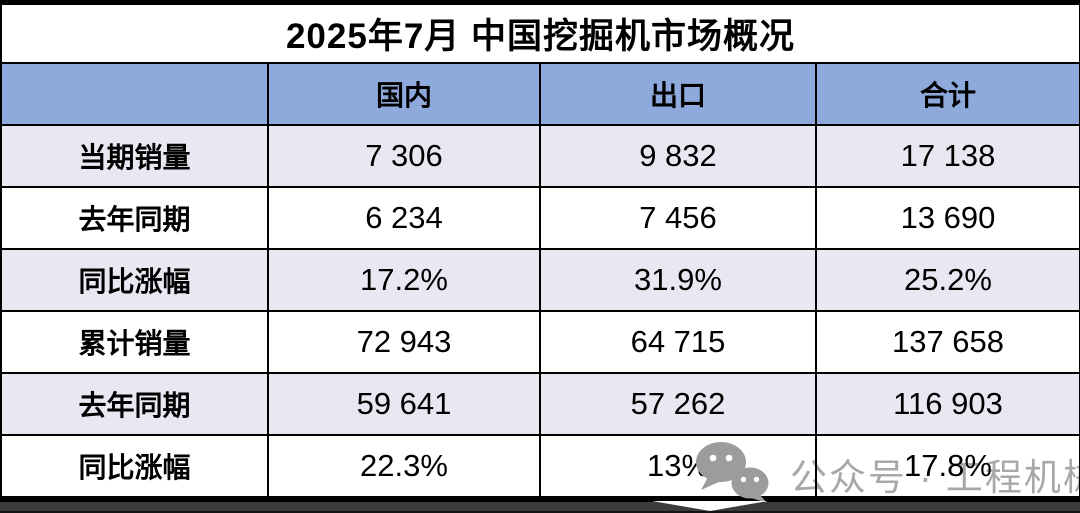  What do you see at coordinates (404, 404) in the screenshot?
I see `cell-value: 59 641` at bounding box center [404, 404].